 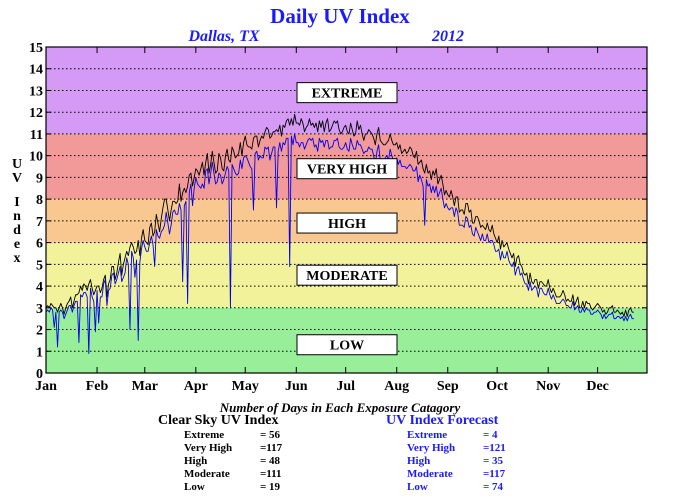 What do you see at coordinates (17, 244) in the screenshot?
I see `y-axis-label-char: e` at bounding box center [17, 244].